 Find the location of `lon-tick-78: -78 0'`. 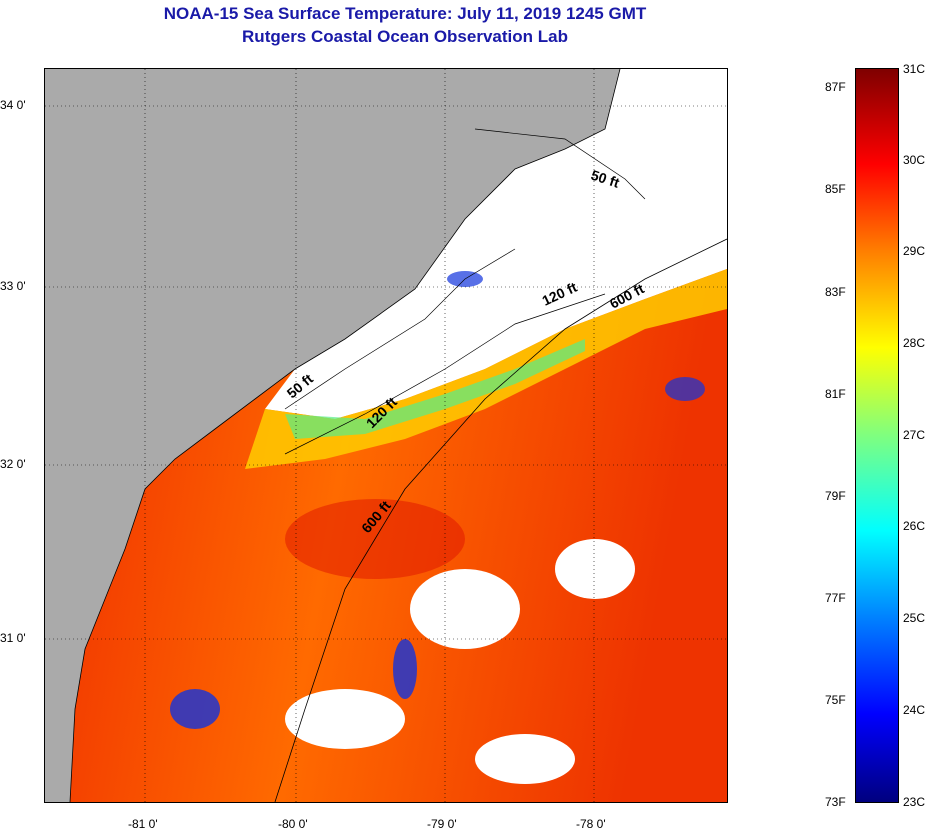

lon-tick-78: -78 0' is located at coordinates (591, 824).